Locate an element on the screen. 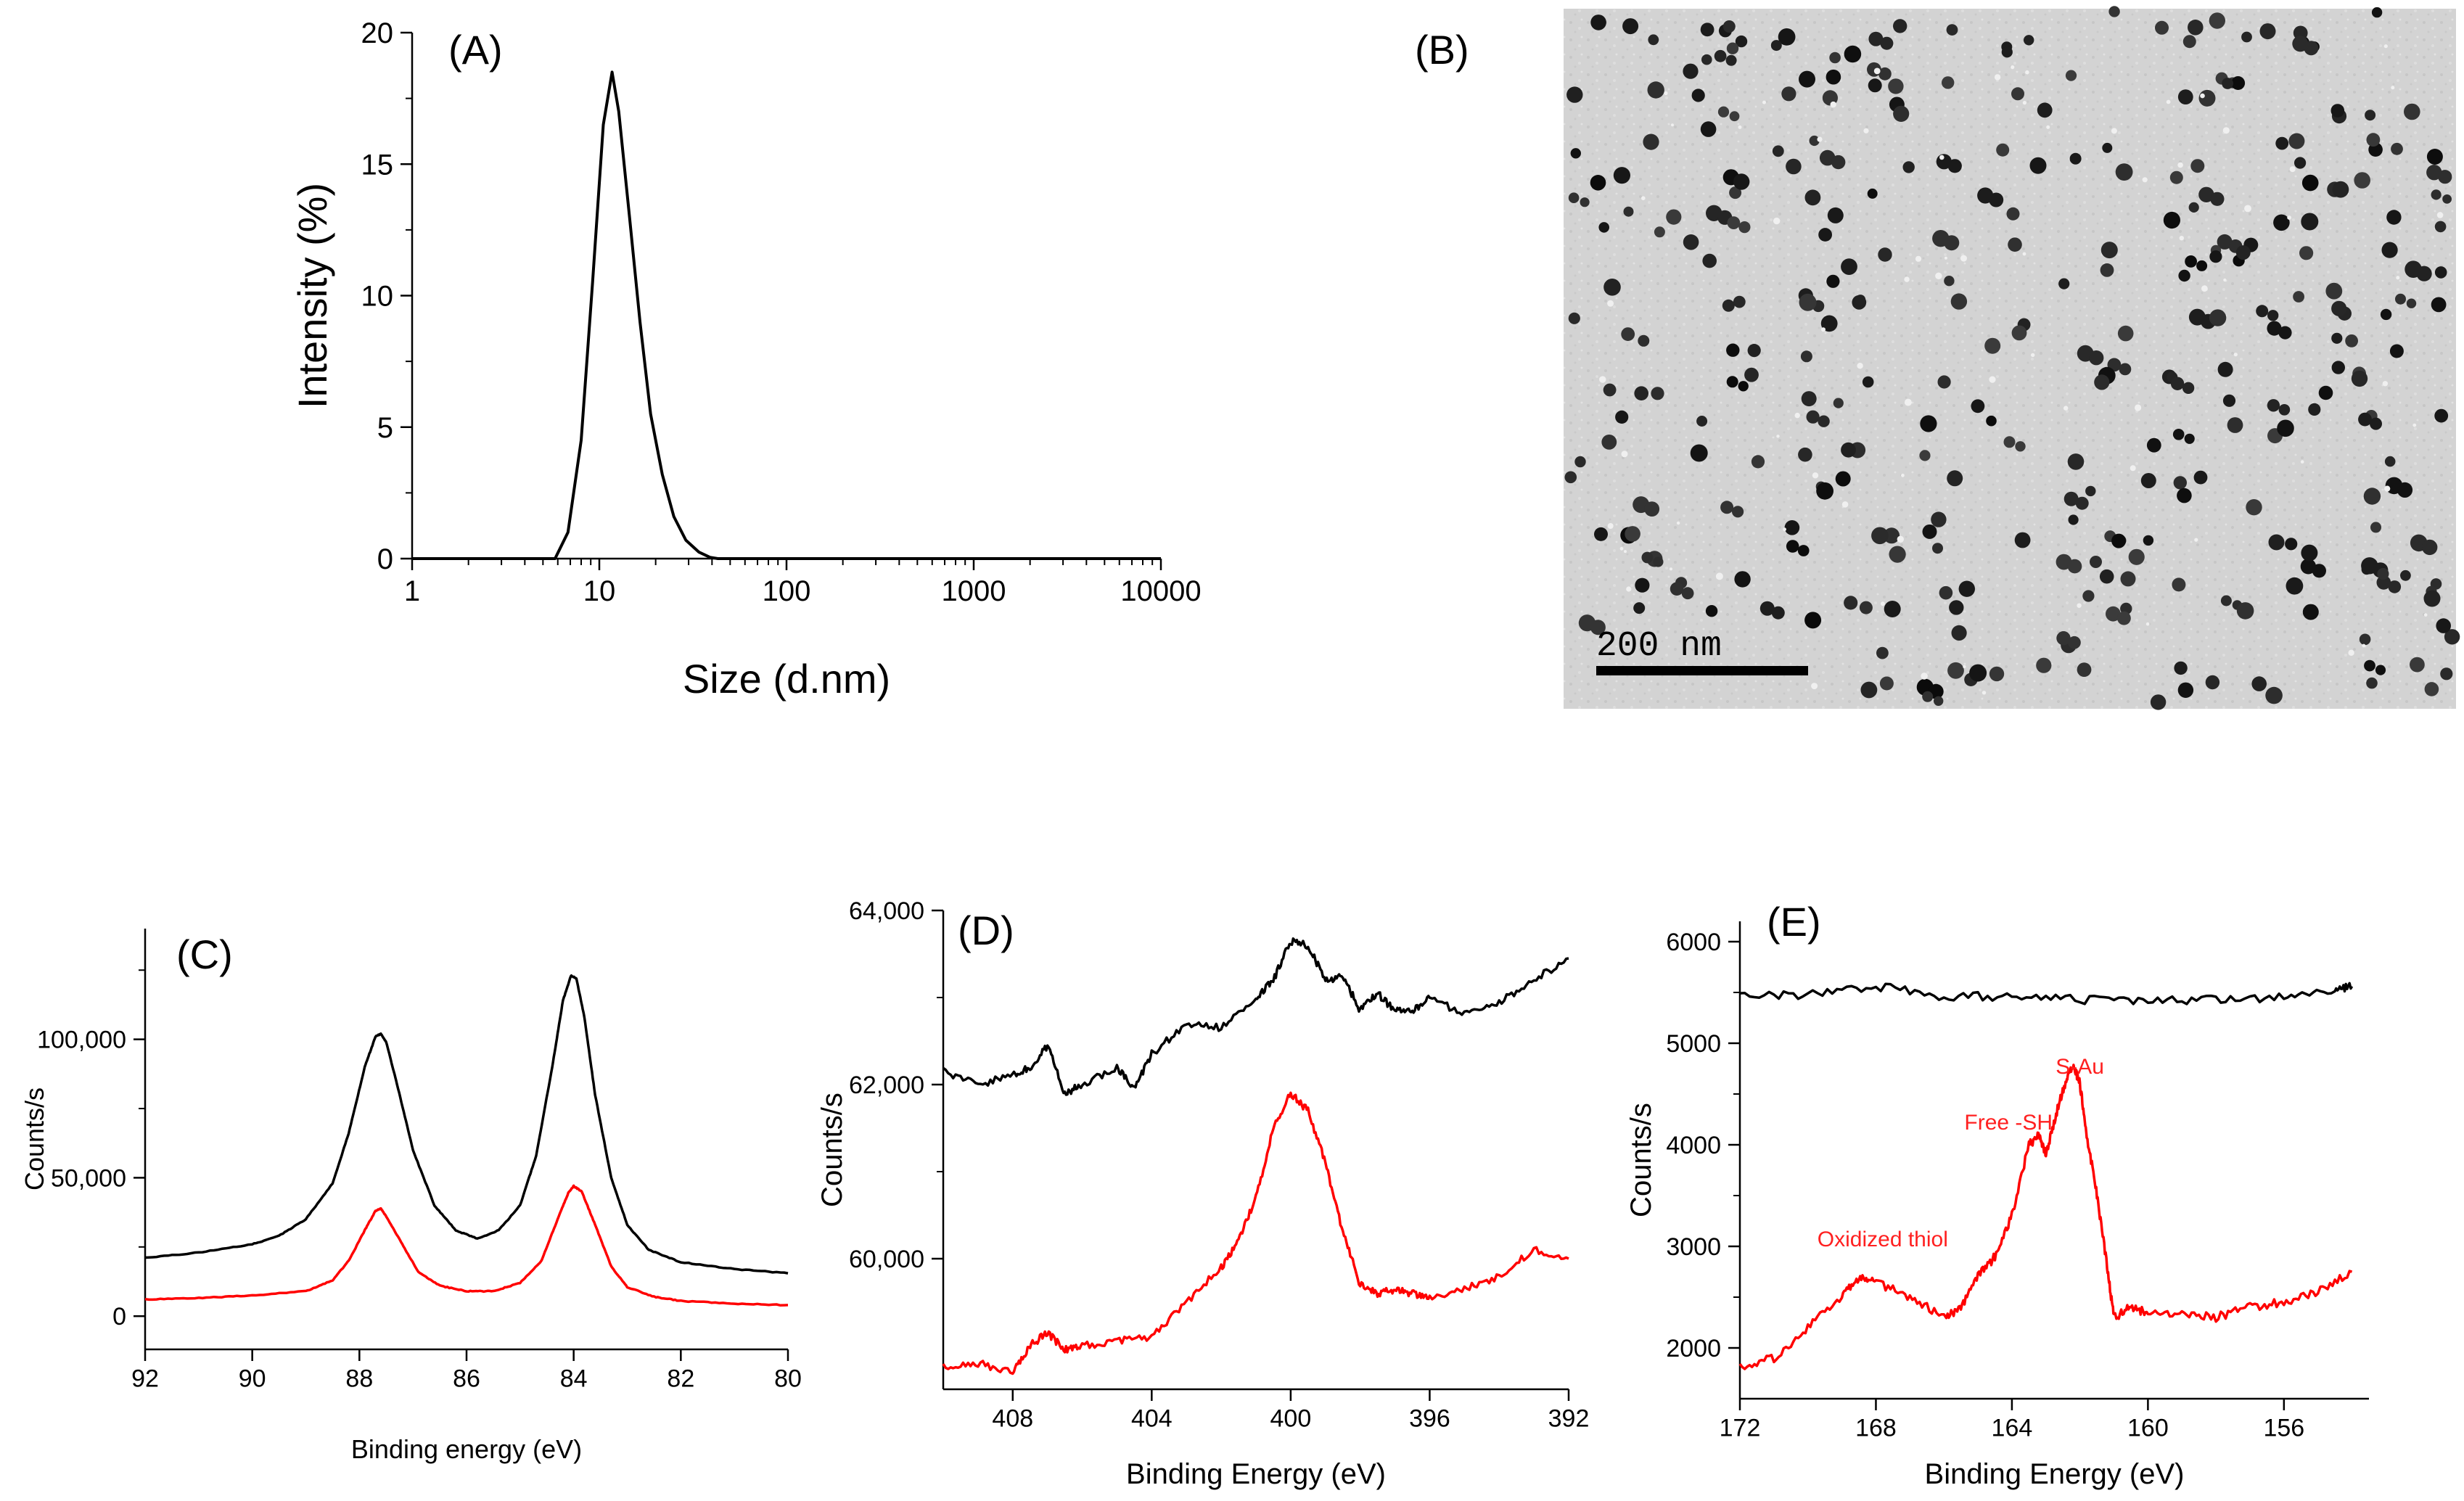 The height and width of the screenshot is (1501, 2464). y-tick-label: 100,000 is located at coordinates (82, 1040).